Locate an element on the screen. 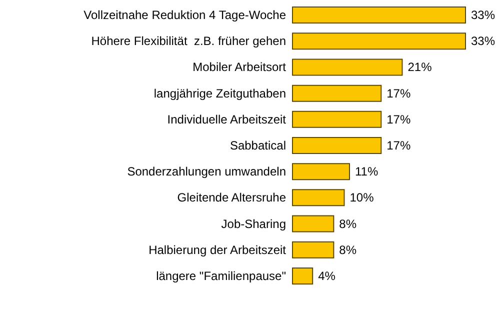 The width and height of the screenshot is (500, 325). y-tick-label: Halbierung der Arbeitszeit is located at coordinates (217, 249).